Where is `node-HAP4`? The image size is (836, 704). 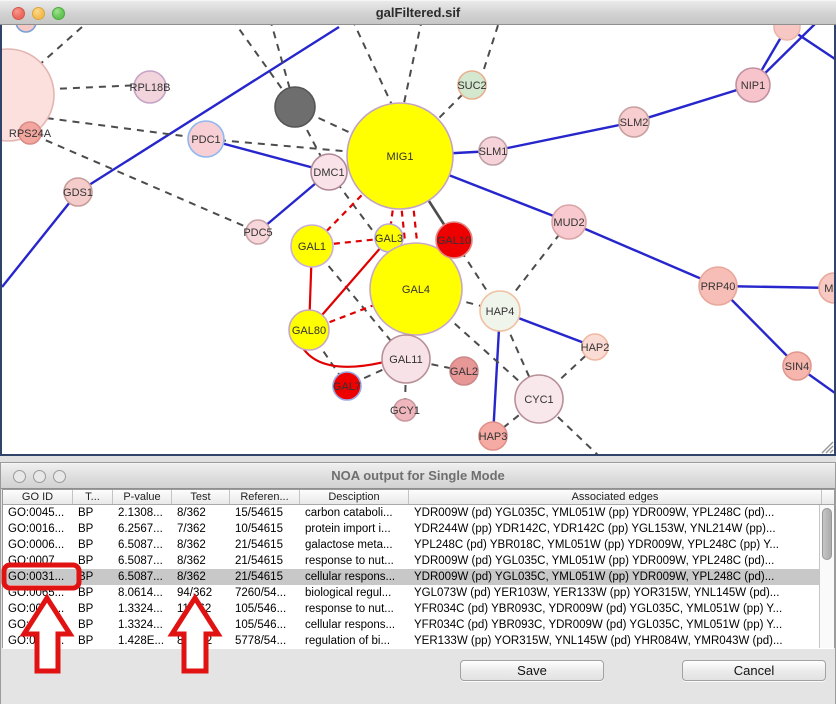 node-HAP4 is located at coordinates (500, 311).